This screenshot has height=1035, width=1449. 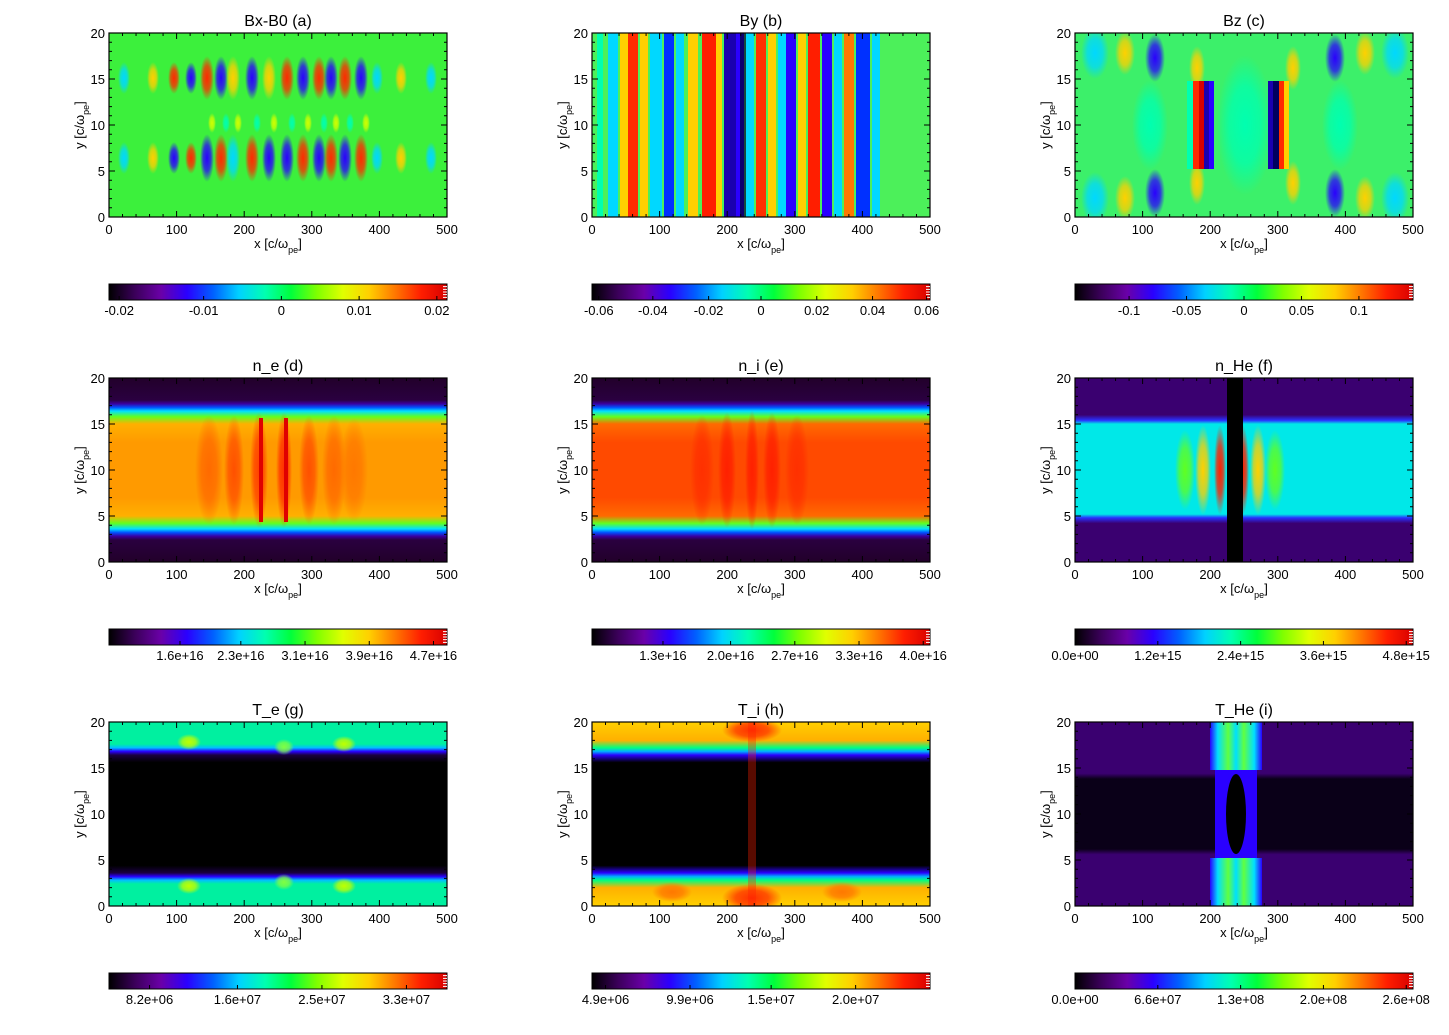 What do you see at coordinates (293, 939) in the screenshot?
I see `x-axis-label-sub: pe` at bounding box center [293, 939].